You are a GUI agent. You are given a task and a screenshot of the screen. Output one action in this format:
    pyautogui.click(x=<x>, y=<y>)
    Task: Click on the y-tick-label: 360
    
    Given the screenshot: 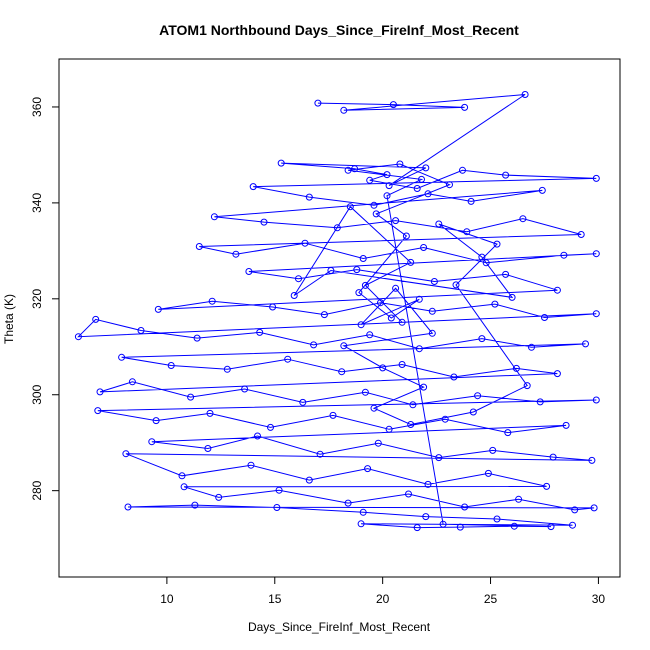 What is the action you would take?
    pyautogui.click(x=37, y=107)
    